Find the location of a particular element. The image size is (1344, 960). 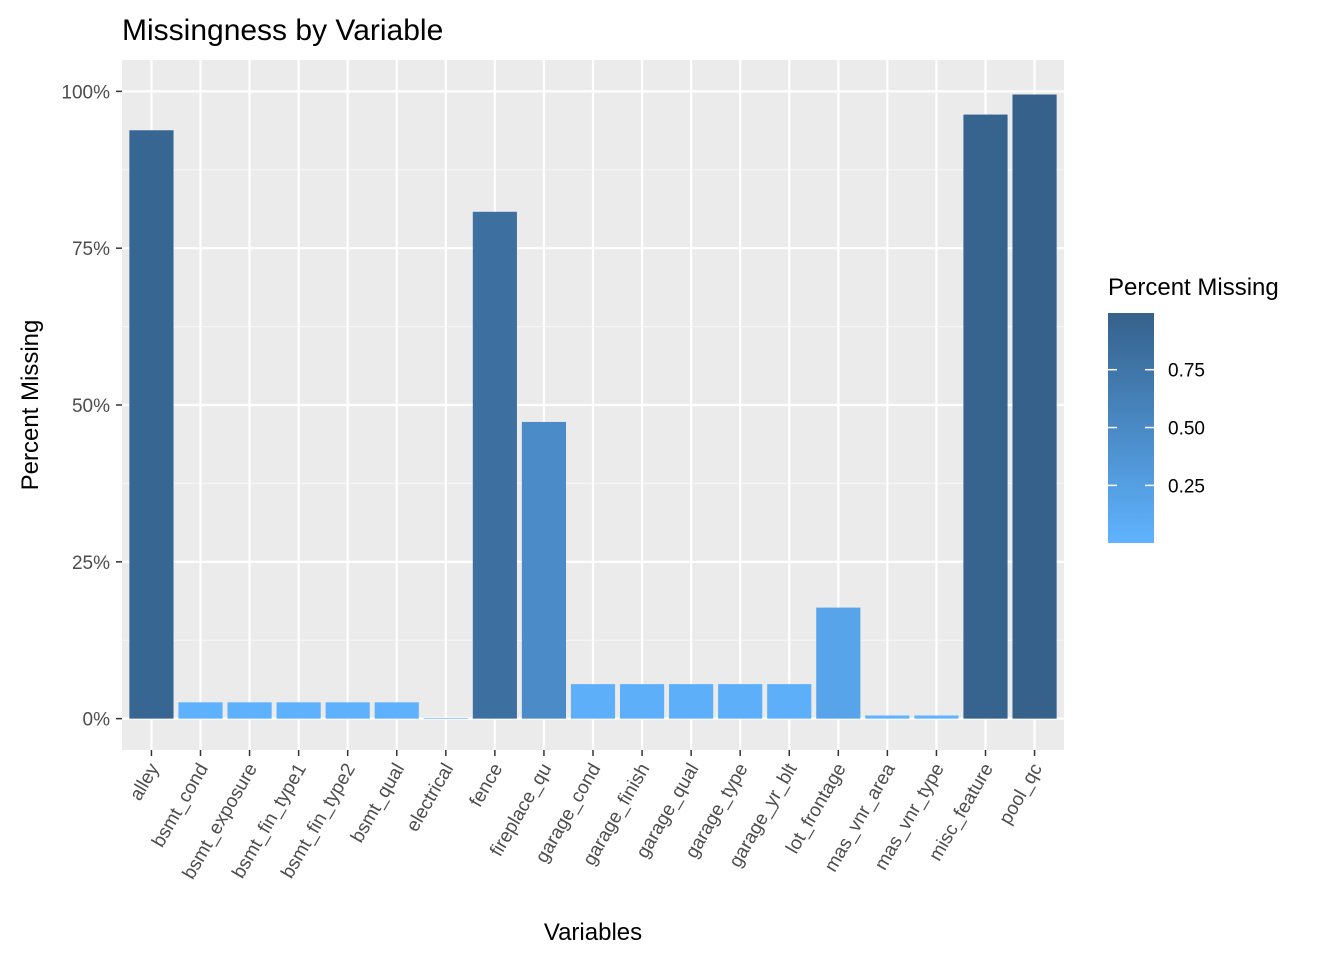

bar-garage-qual is located at coordinates (691, 701).